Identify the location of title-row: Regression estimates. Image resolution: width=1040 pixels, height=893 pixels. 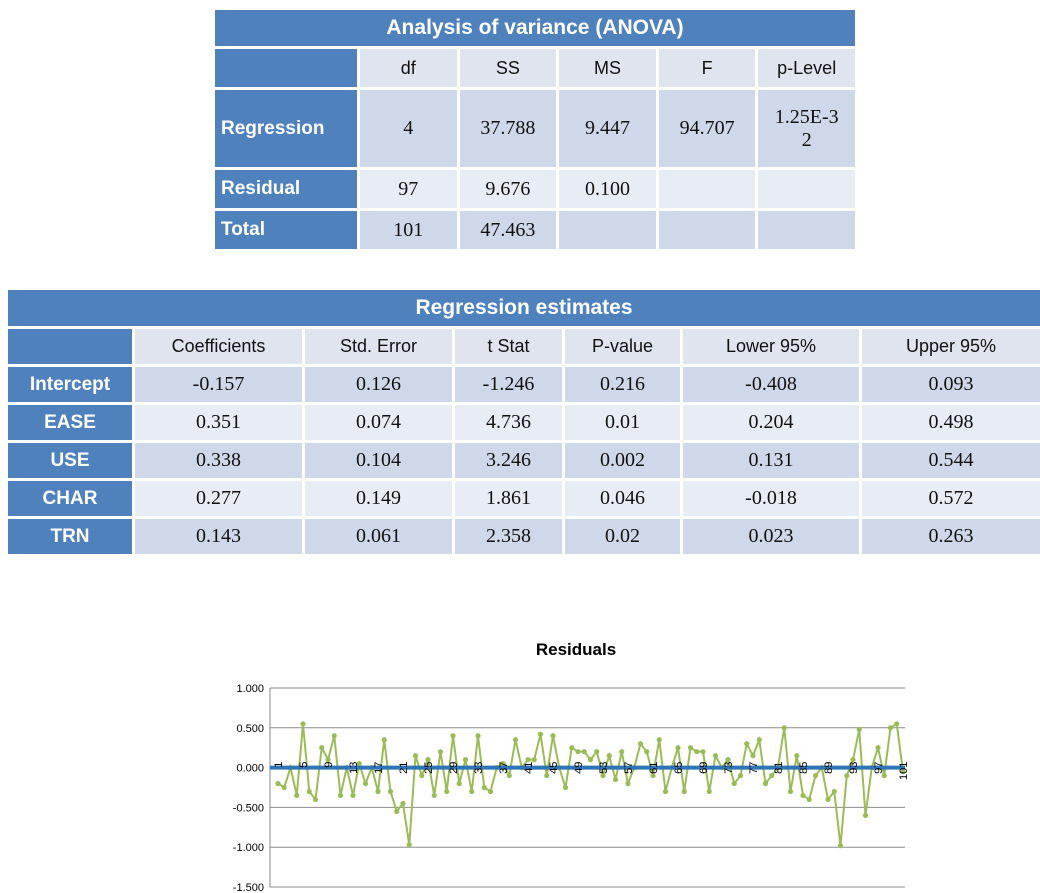
(524, 308).